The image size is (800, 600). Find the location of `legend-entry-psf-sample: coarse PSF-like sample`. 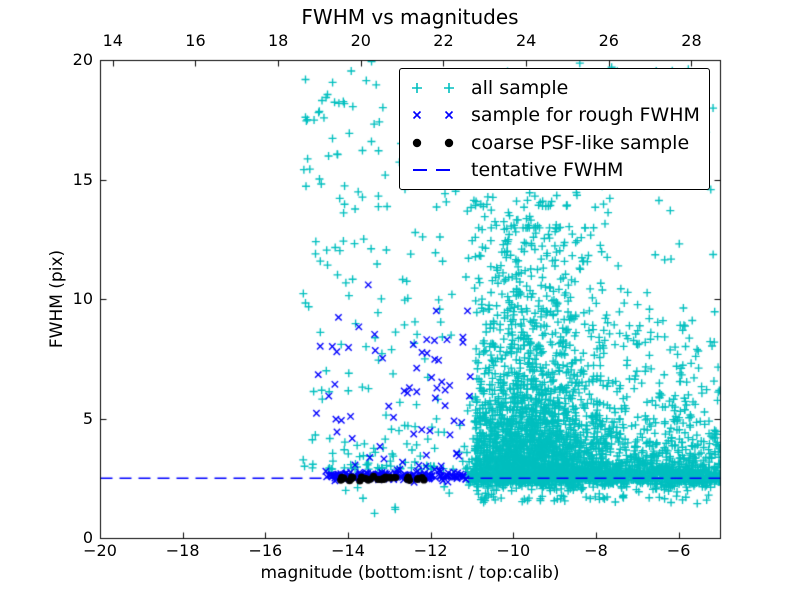

legend-entry-psf-sample: coarse PSF-like sample is located at coordinates (555, 143).